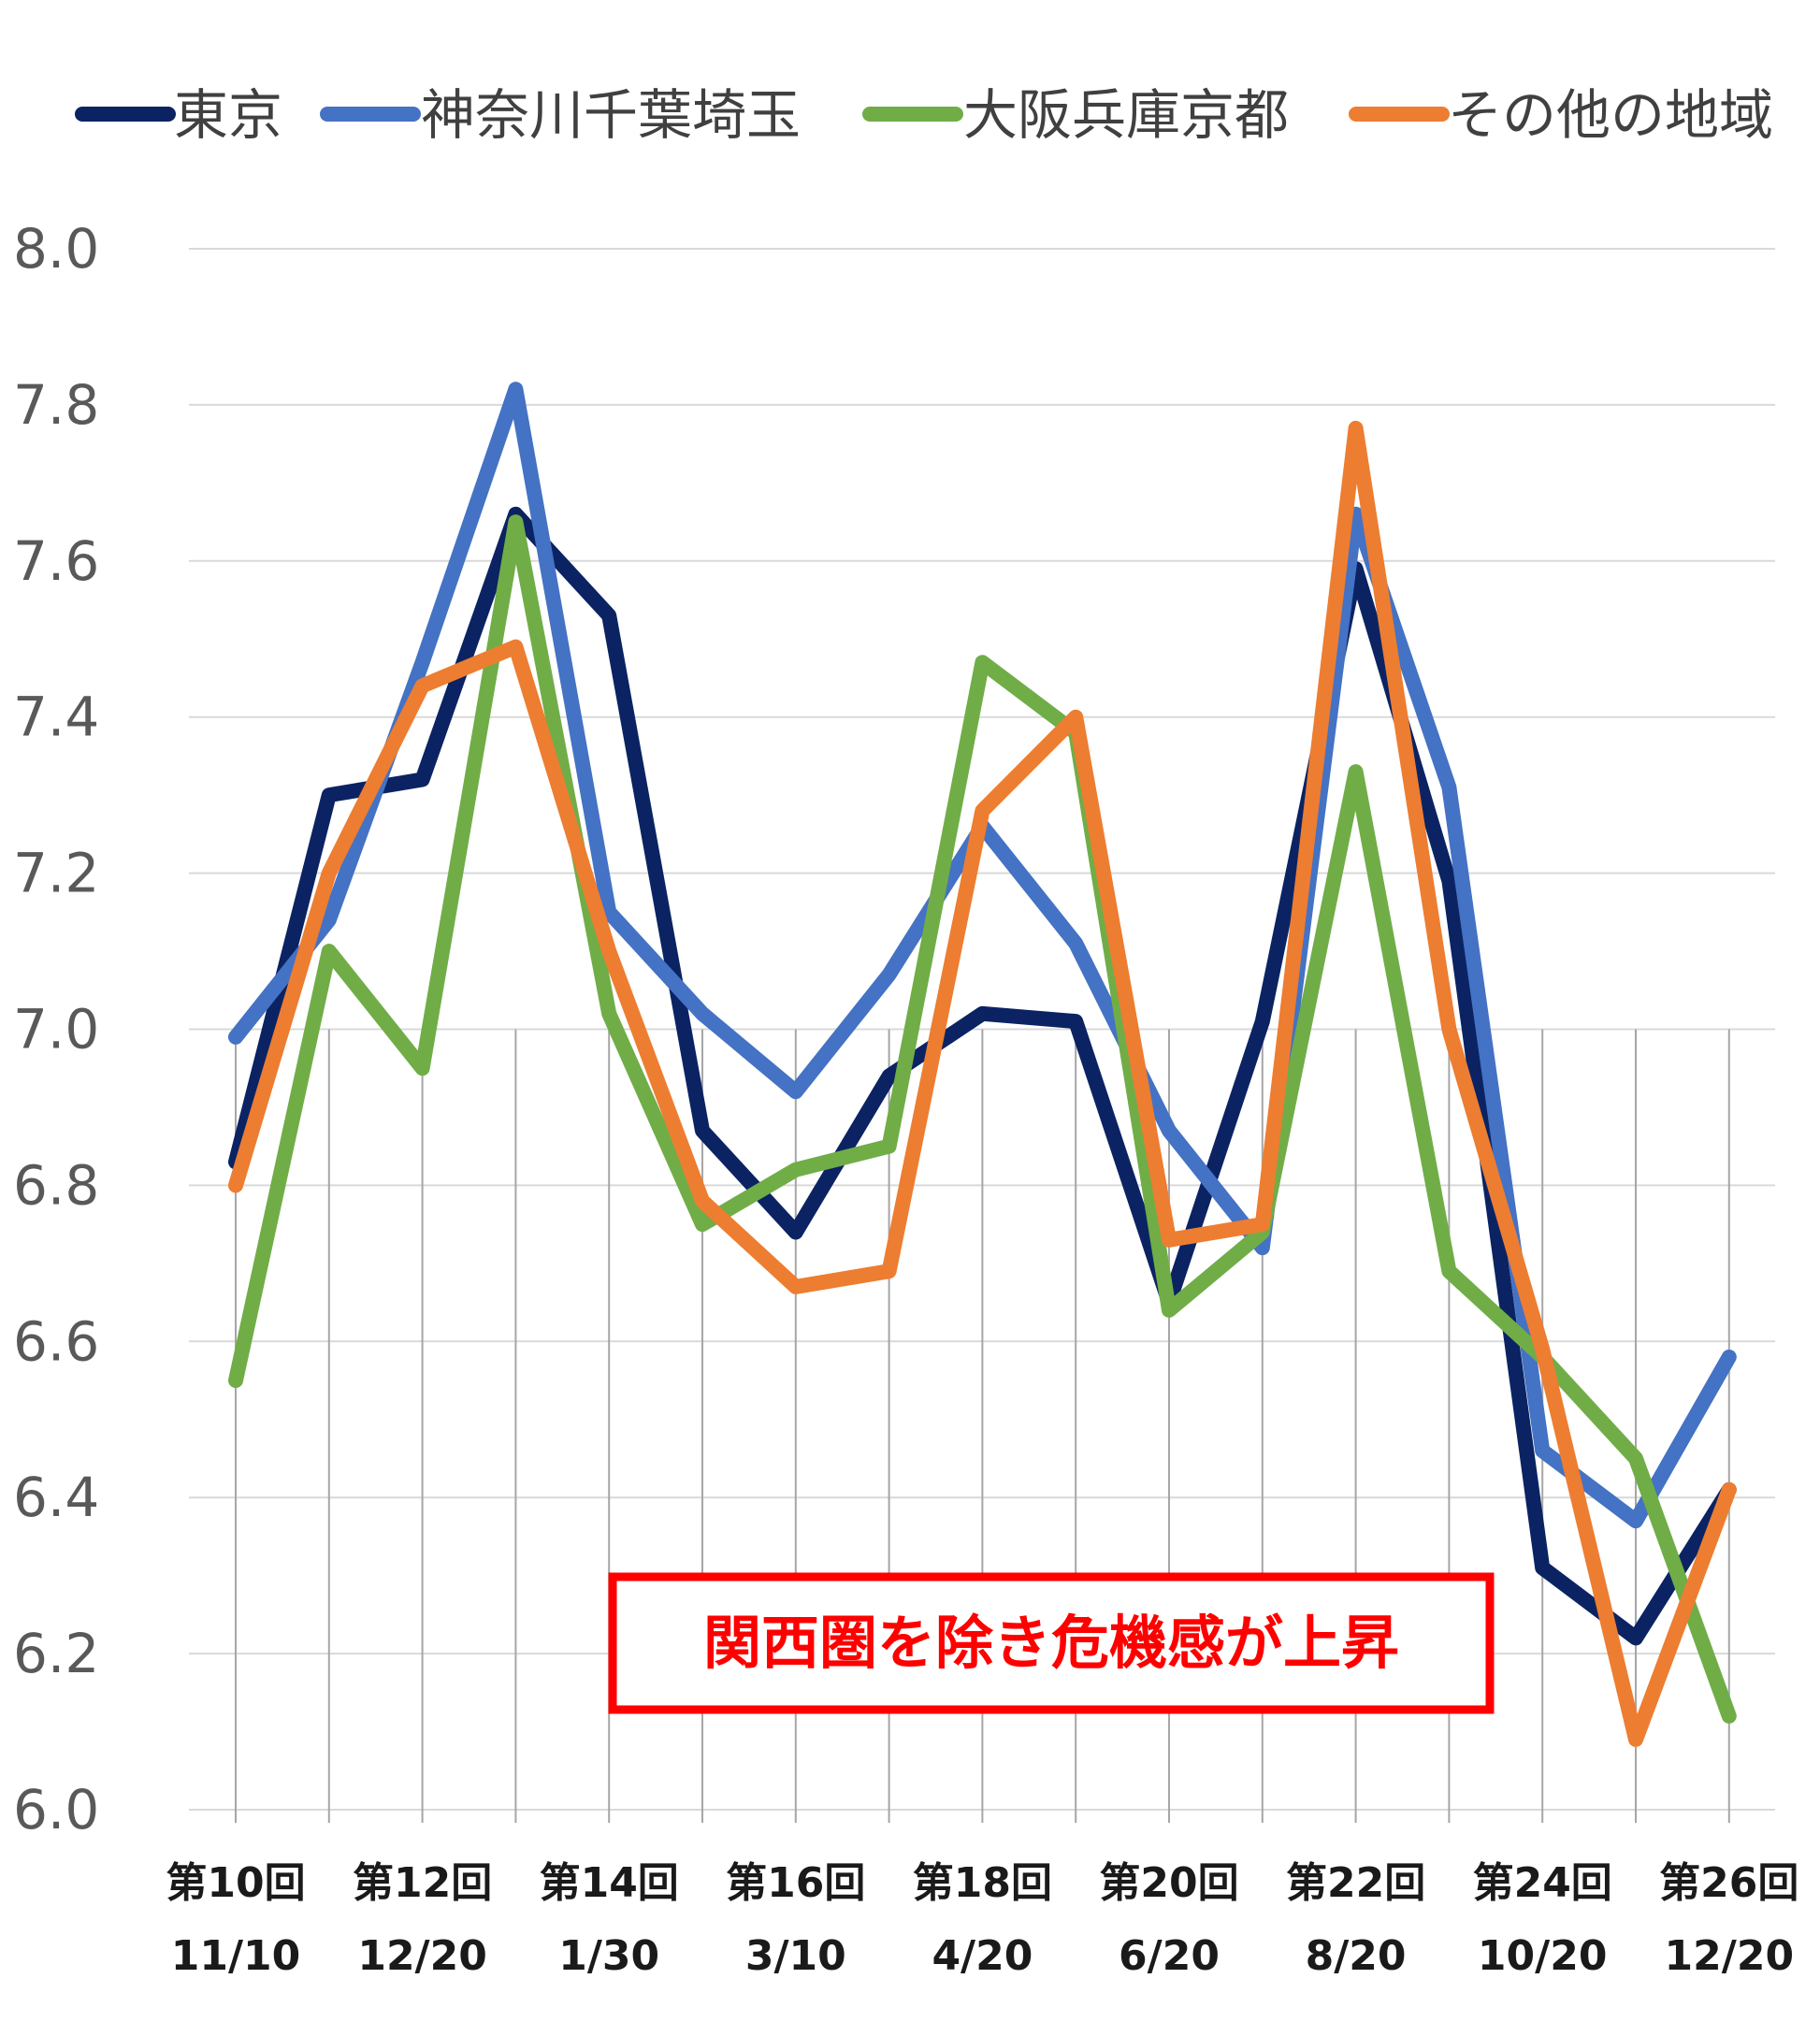 The image size is (1820, 2022). Describe the element at coordinates (1168, 1883) in the screenshot. I see `x-tick-round: 第20回` at that location.